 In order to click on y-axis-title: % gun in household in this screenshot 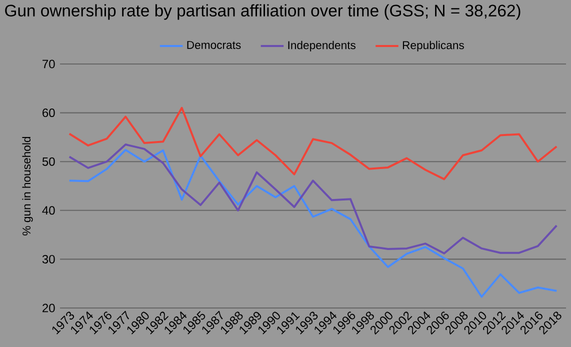, I will do `click(27, 186)`.